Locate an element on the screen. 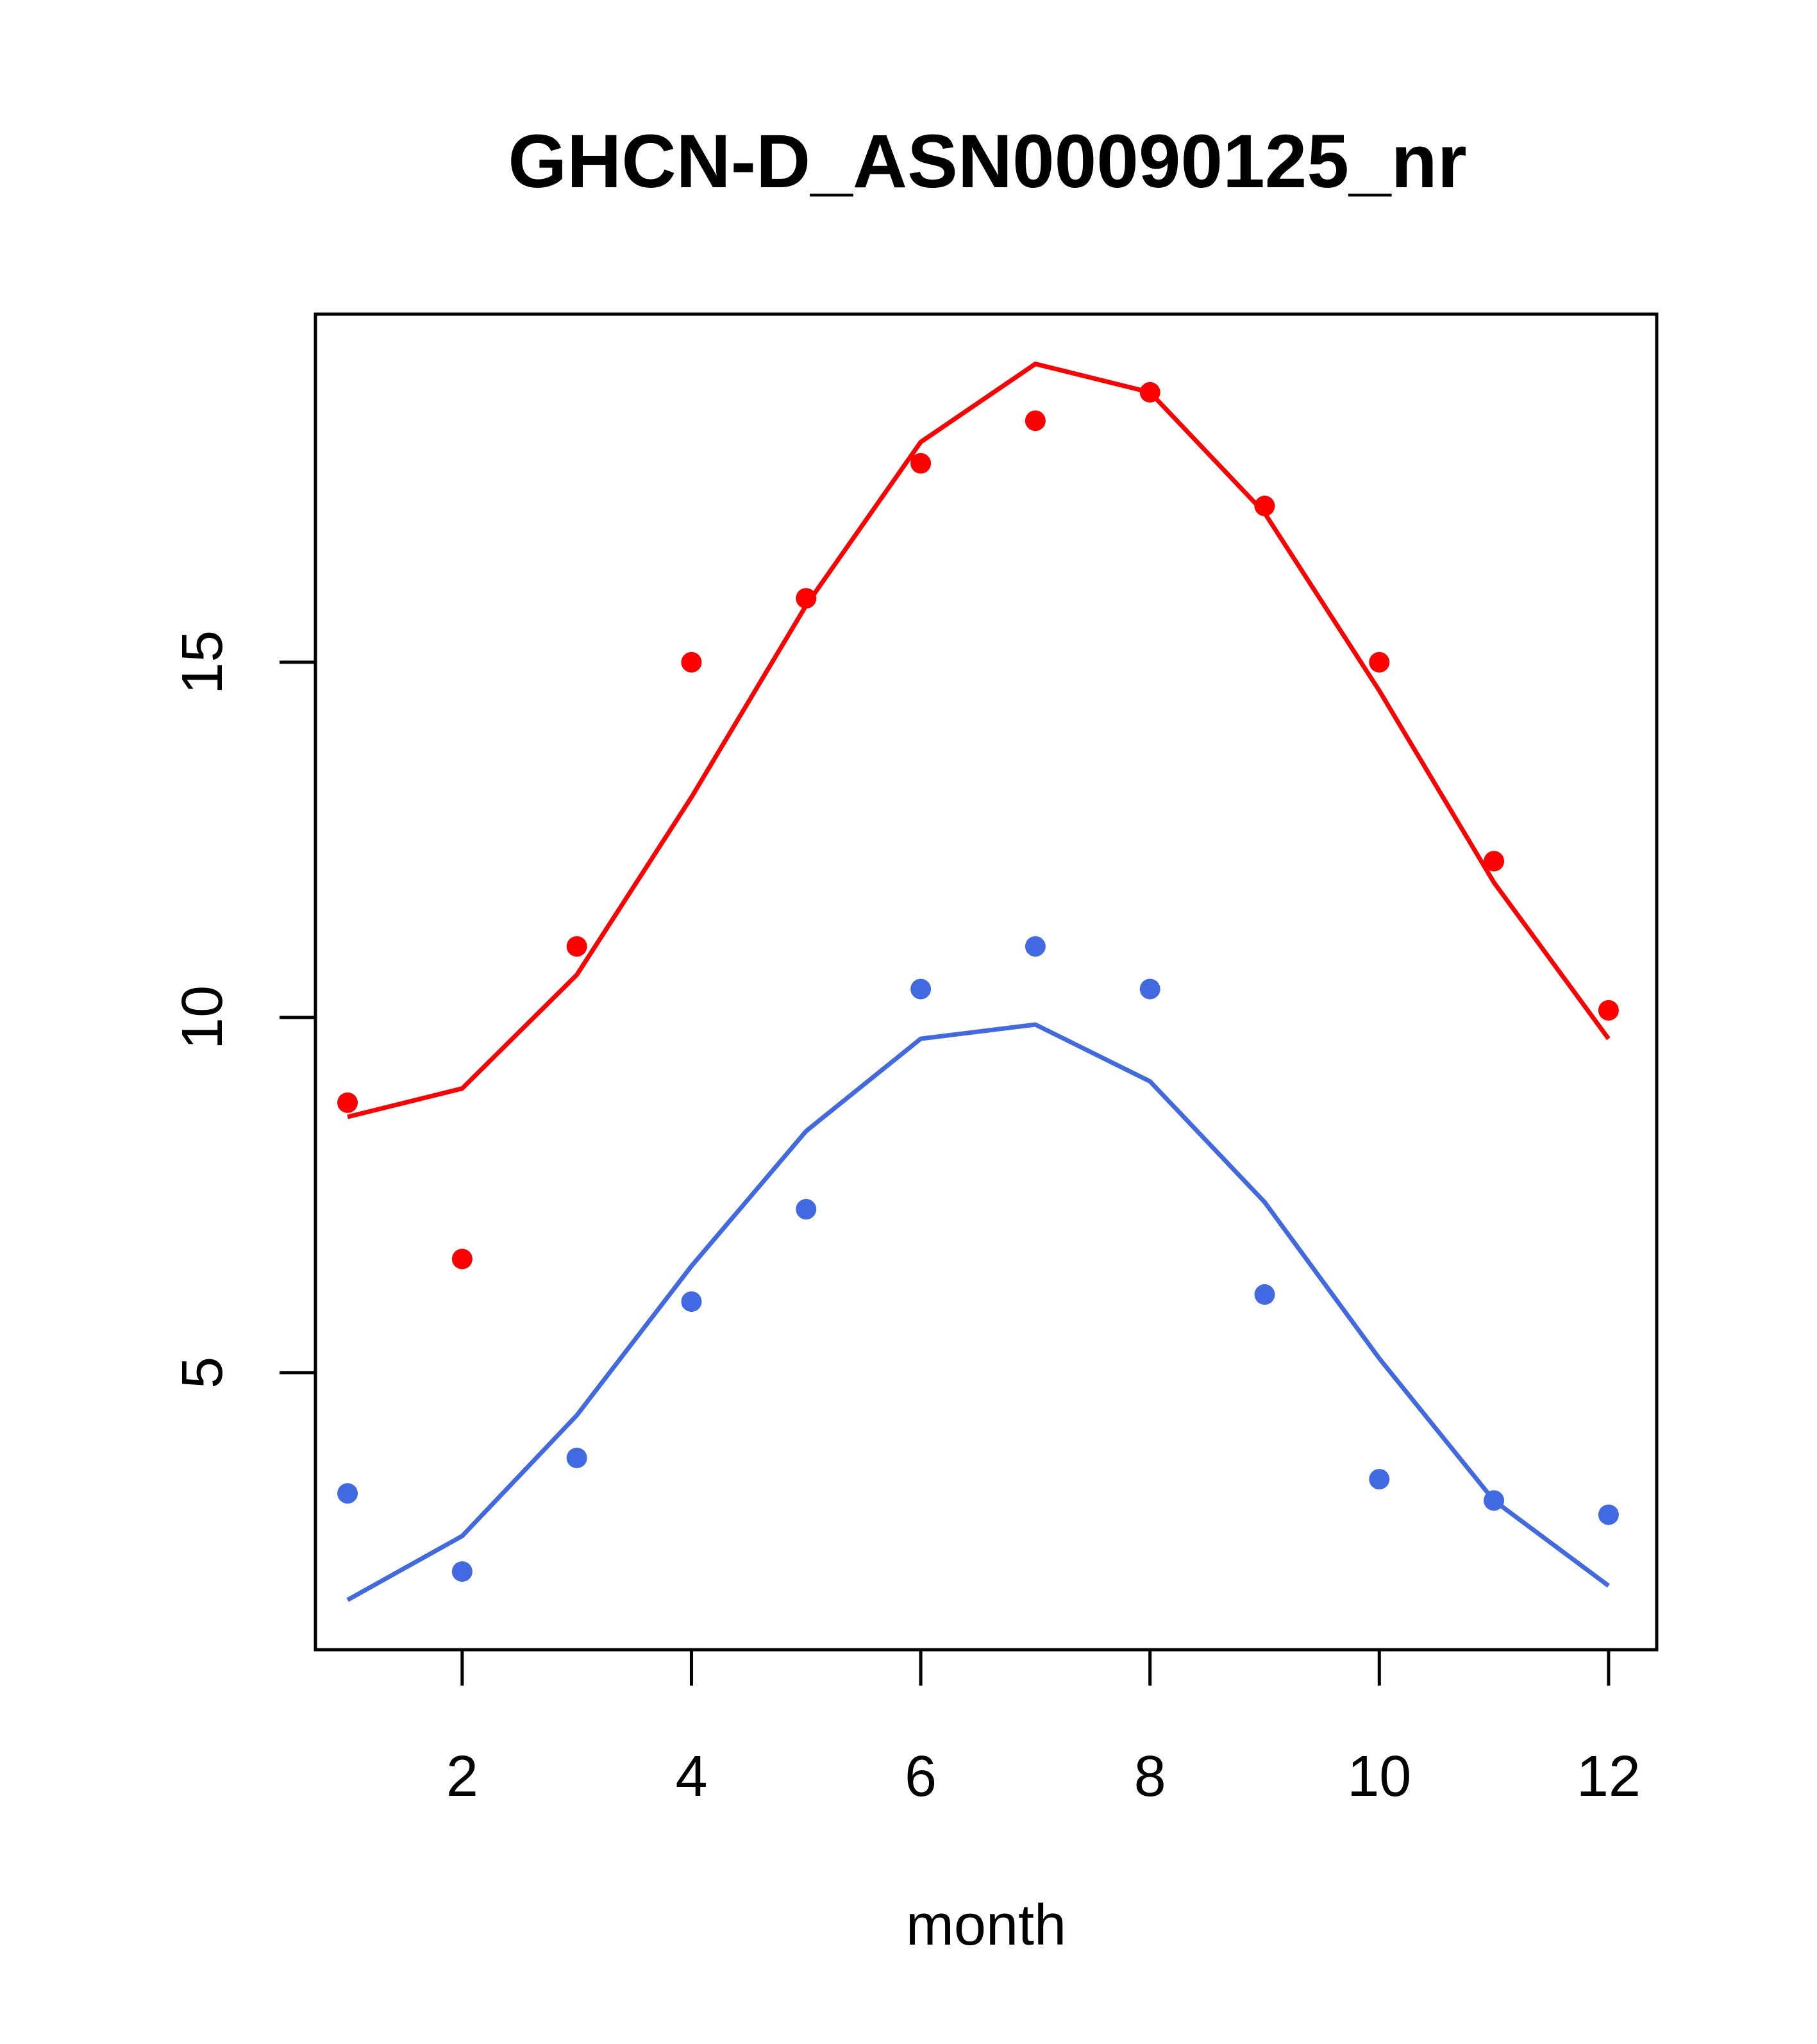 The image size is (1817, 2044). chart-title: GHCN-D_ASN00090125_nr is located at coordinates (987, 161).